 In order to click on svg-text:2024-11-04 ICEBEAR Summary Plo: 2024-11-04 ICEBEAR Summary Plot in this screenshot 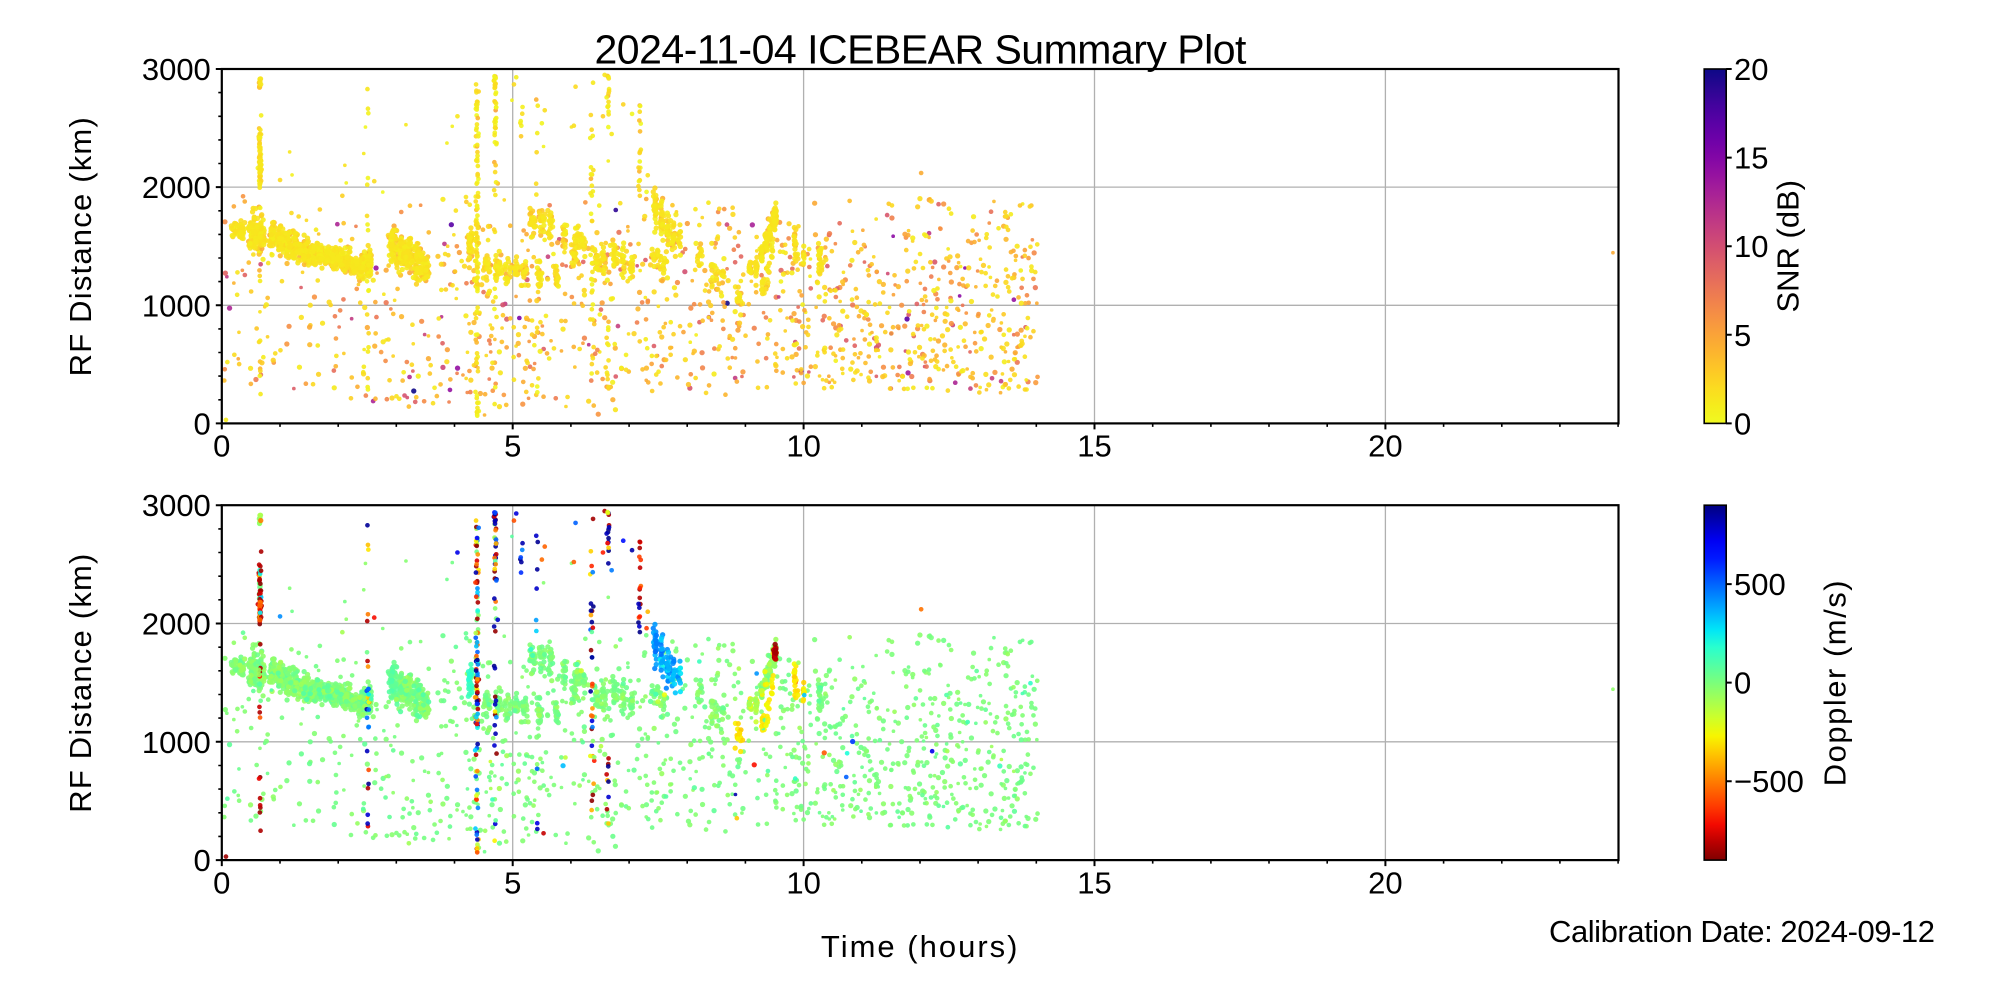, I will do `click(920, 50)`.